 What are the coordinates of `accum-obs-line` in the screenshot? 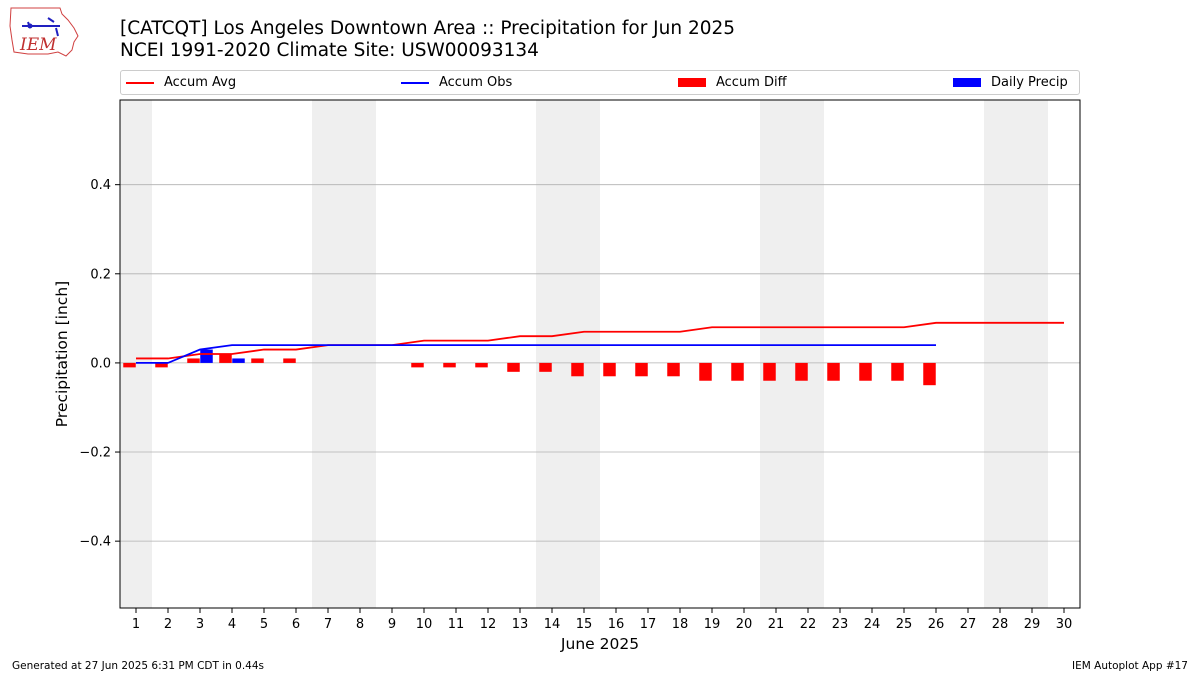 It's located at (536, 354).